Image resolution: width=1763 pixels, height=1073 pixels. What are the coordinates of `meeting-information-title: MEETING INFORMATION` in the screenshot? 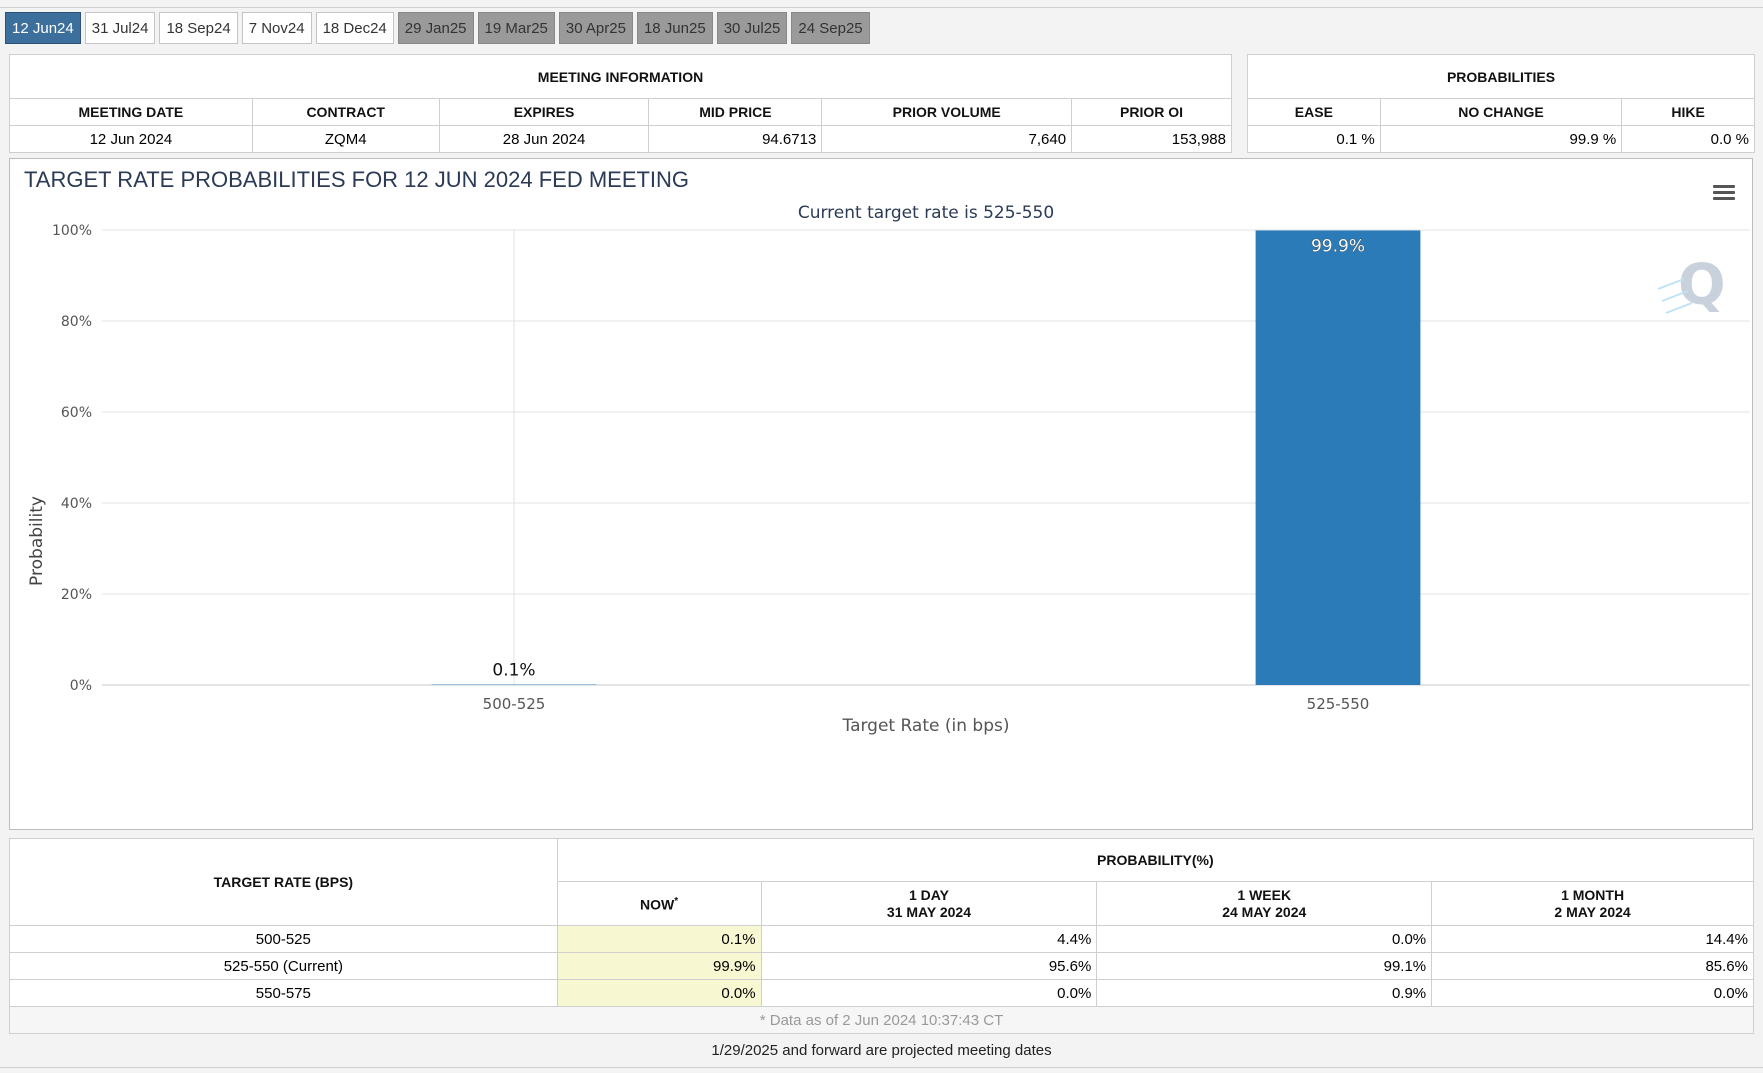 It's located at (620, 76).